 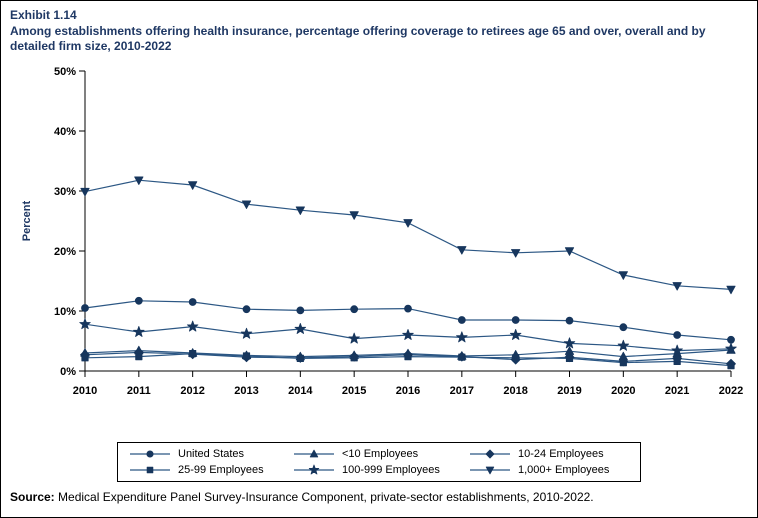 I want to click on svg-text: 2013, so click(x=246, y=391).